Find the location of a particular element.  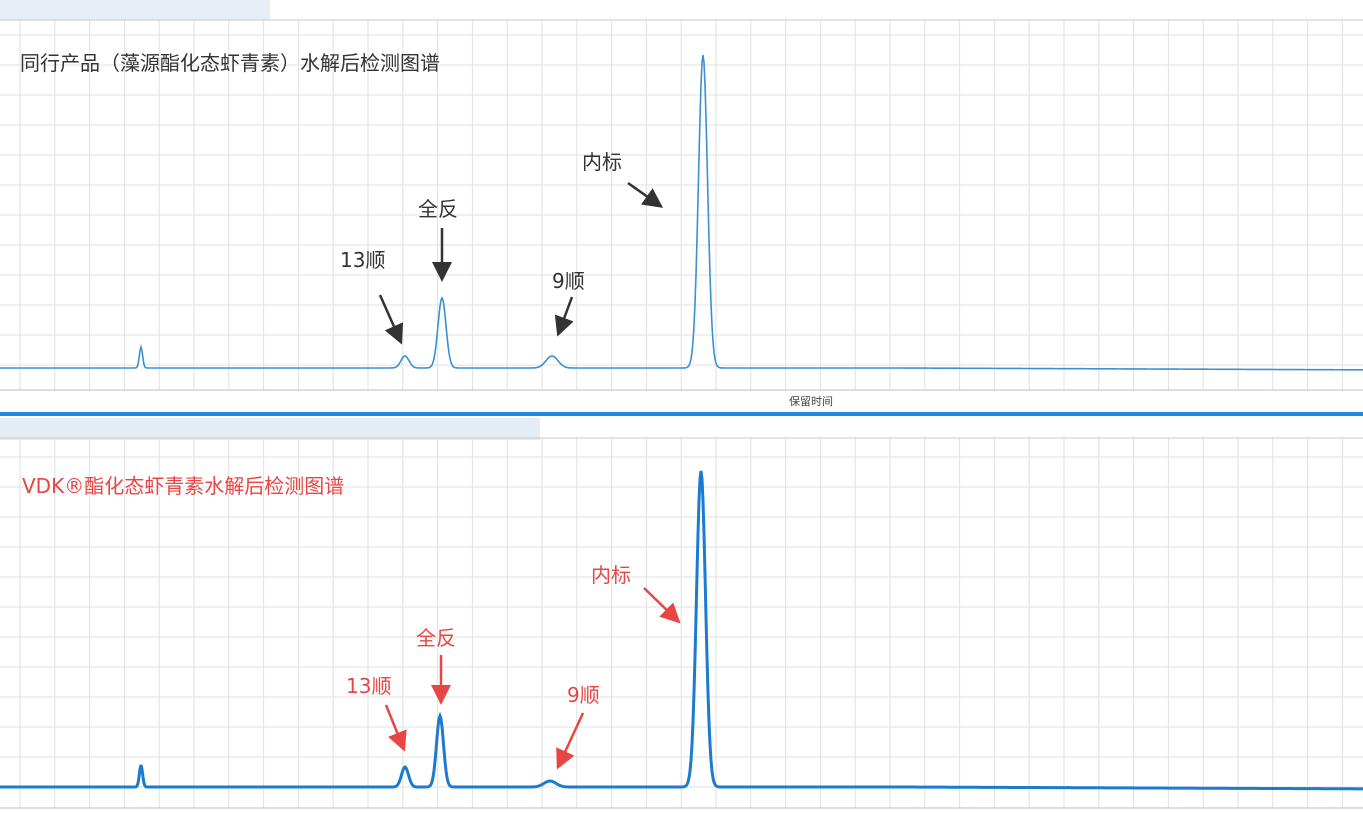

panel-title: 同行产品（藻源酯化态虾青素）水解后检测图谱 is located at coordinates (230, 63).